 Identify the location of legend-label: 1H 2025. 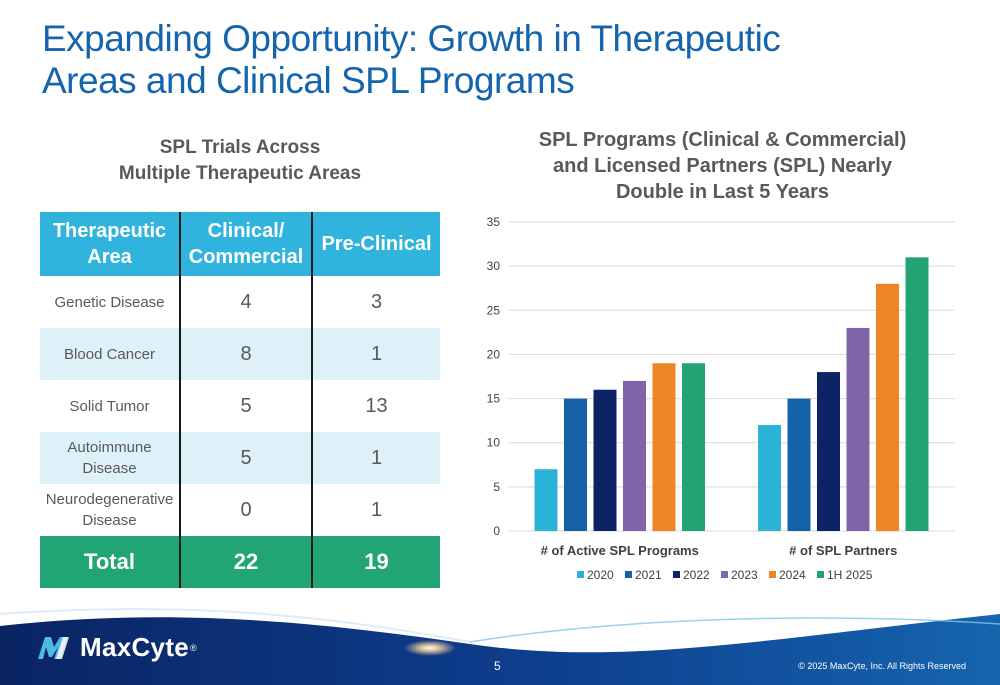
(850, 575).